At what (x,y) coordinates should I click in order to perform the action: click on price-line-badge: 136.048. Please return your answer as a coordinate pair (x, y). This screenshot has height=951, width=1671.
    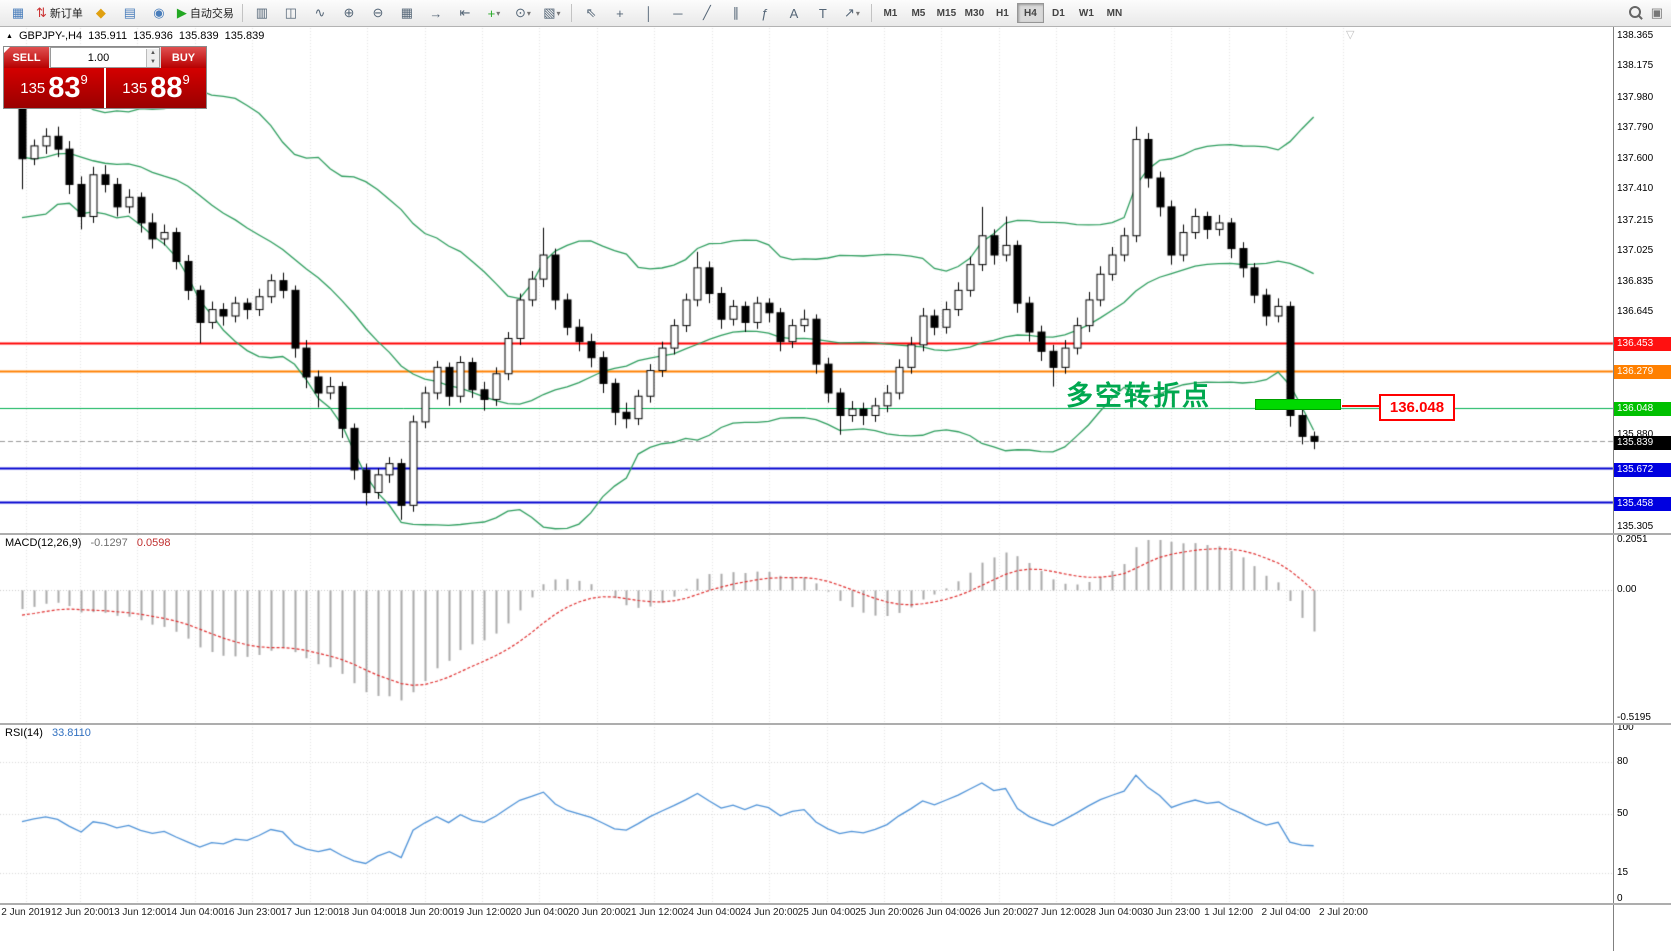
    Looking at the image, I should click on (1642, 409).